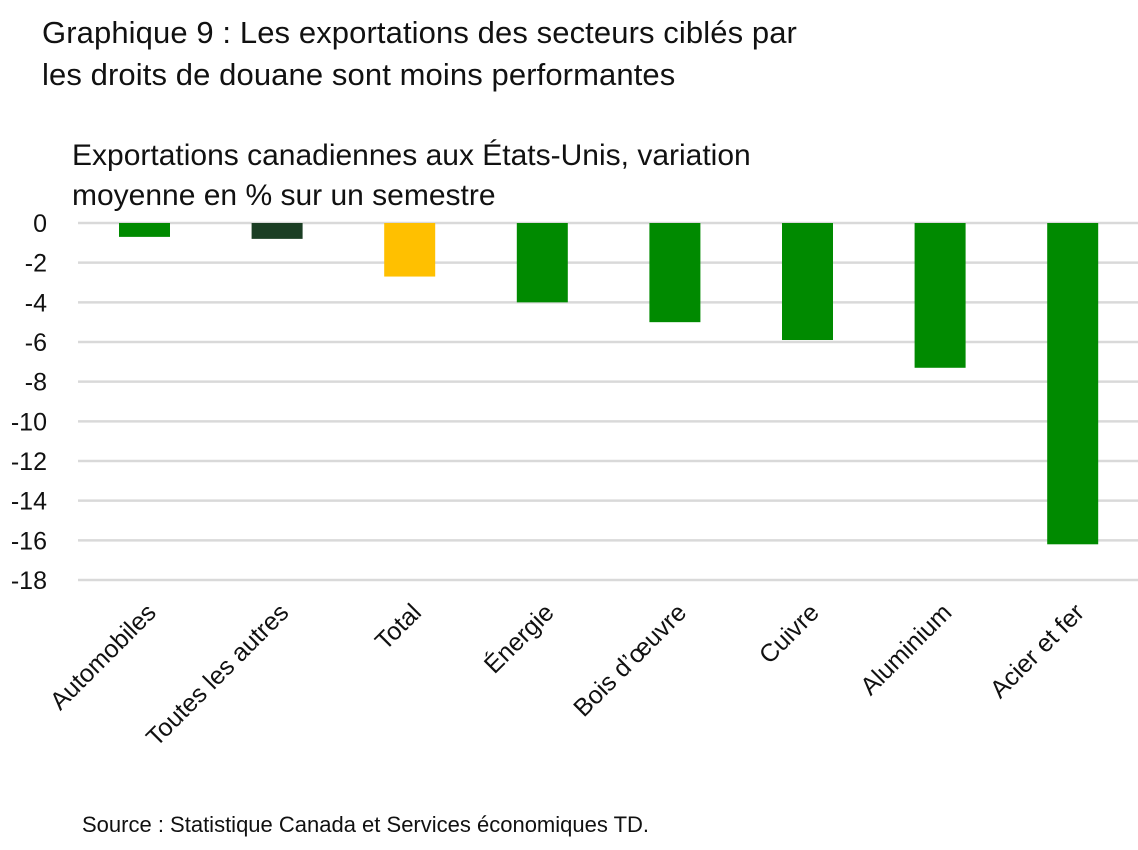 The height and width of the screenshot is (850, 1138). What do you see at coordinates (36, 383) in the screenshot?
I see `y-tick-label: -8` at bounding box center [36, 383].